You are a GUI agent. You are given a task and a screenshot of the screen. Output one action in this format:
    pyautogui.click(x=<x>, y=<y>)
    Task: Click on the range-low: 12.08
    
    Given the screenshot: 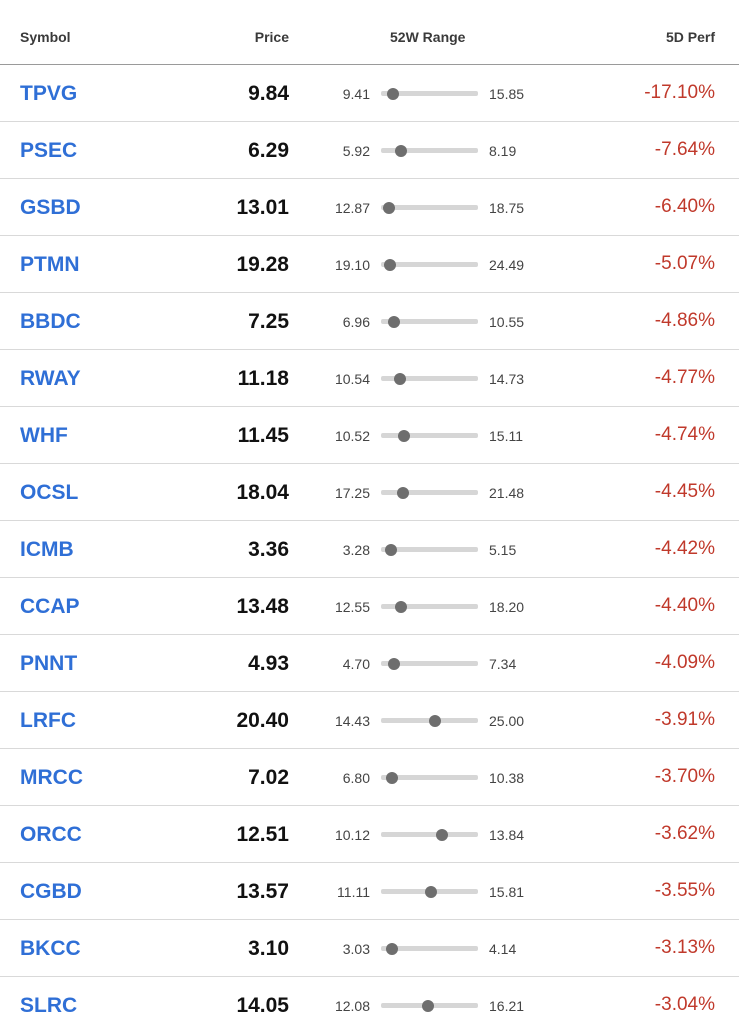 What is the action you would take?
    pyautogui.click(x=352, y=1006)
    